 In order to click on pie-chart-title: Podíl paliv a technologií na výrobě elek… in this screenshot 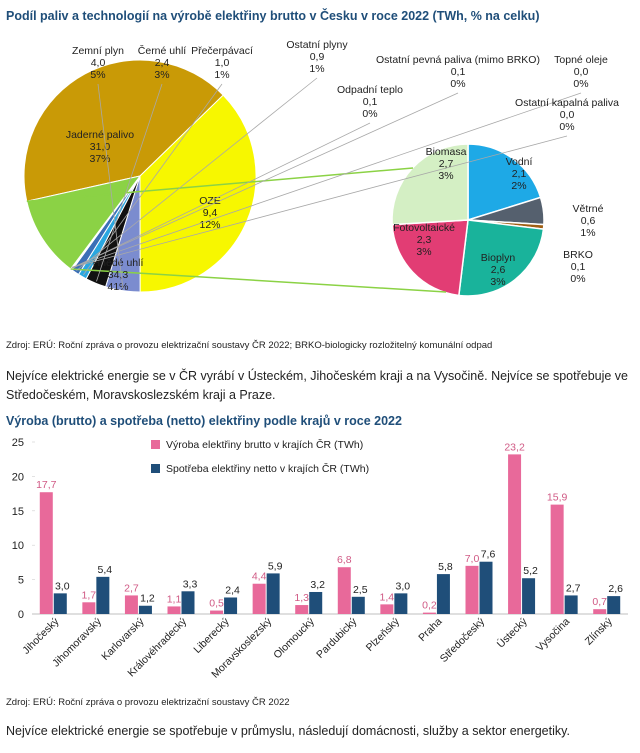, I will do `click(273, 16)`.